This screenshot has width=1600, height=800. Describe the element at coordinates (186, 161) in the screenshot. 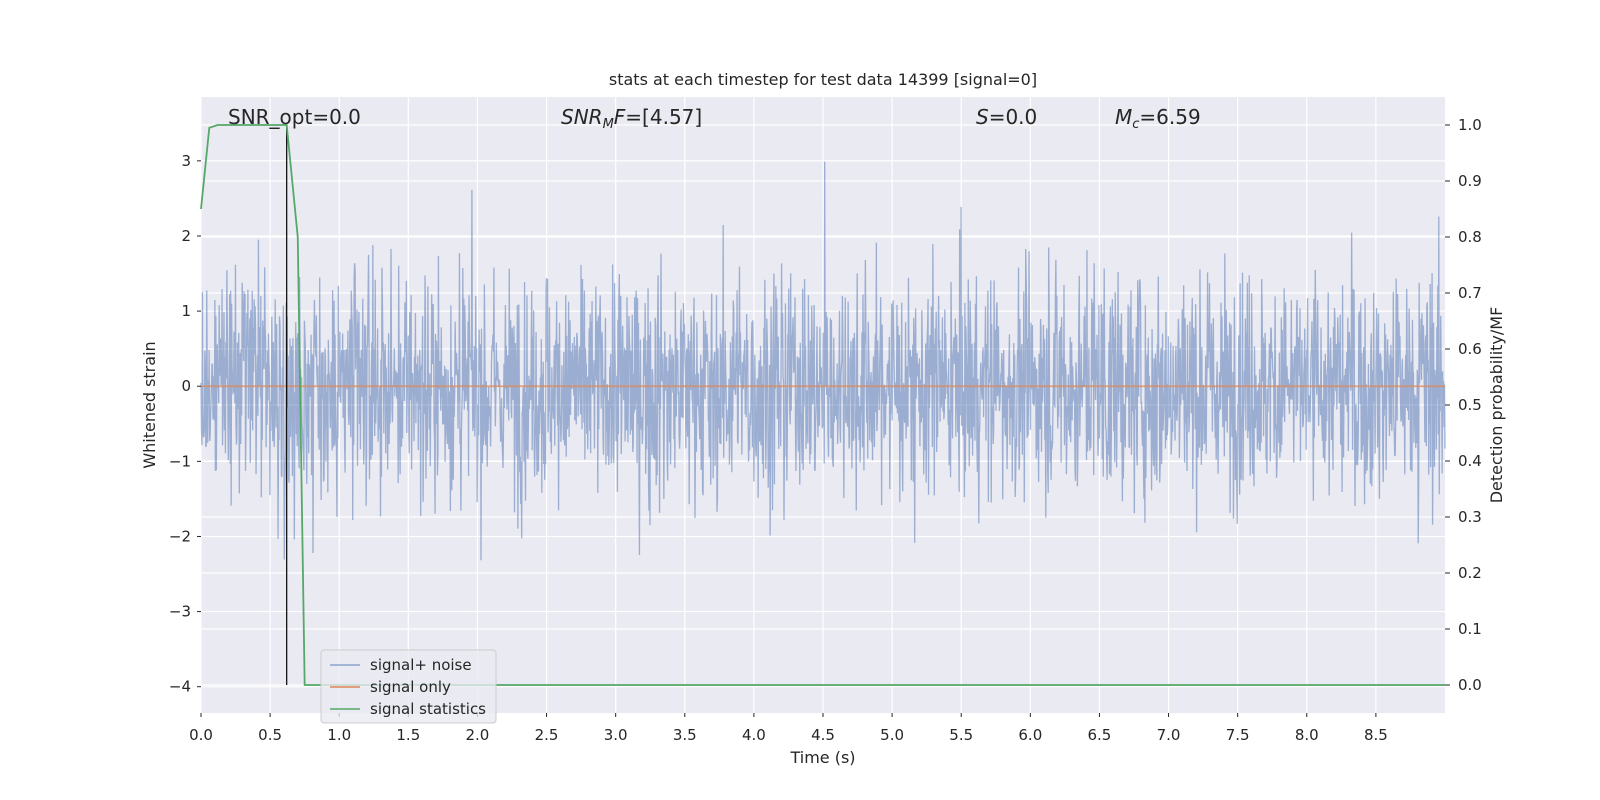

I see `left-y-tick-label: 3` at that location.